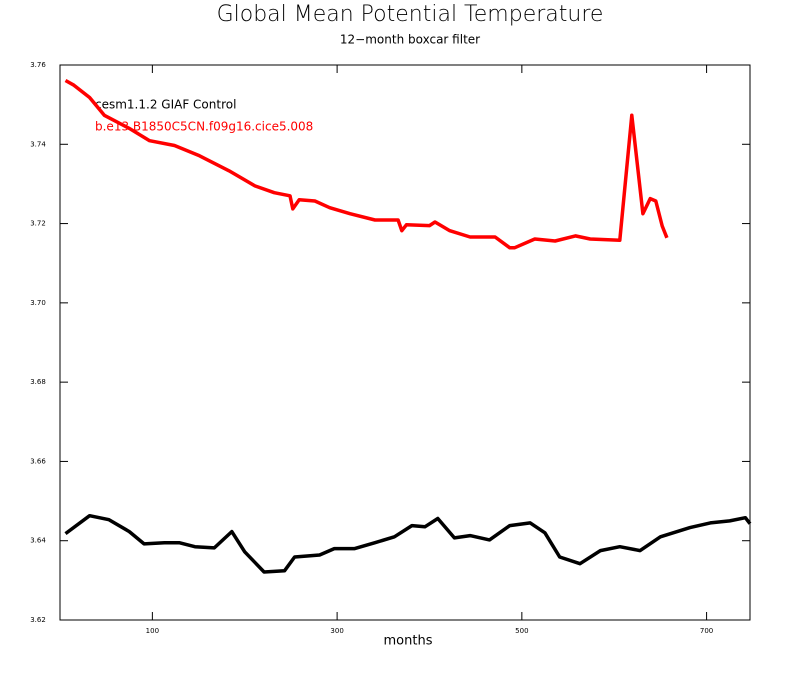 The width and height of the screenshot is (808, 685). What do you see at coordinates (204, 127) in the screenshot?
I see `legend-entry: b.e13.B1850C5CN.f09g16.cice5.008` at bounding box center [204, 127].